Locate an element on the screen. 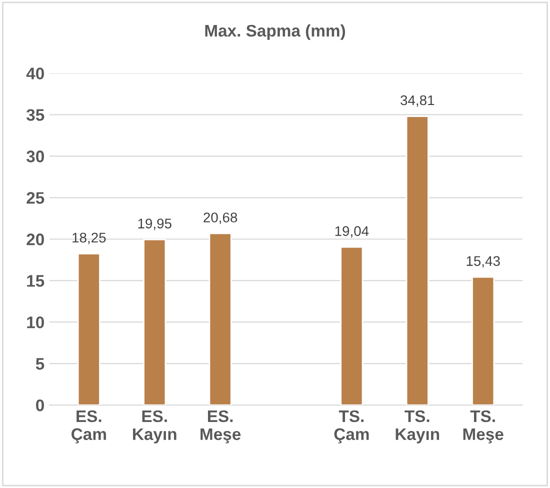  data-label: 20,68 is located at coordinates (221, 218).